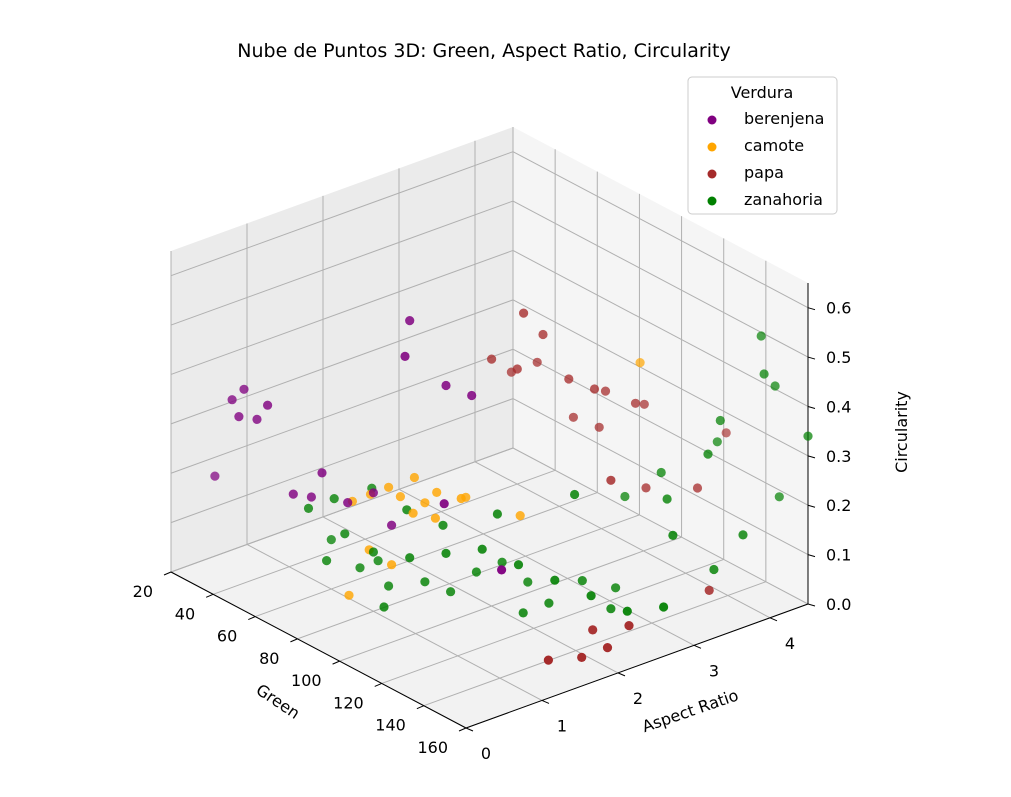 This screenshot has width=1011, height=797. I want to click on x-tick-label: 80, so click(269, 658).